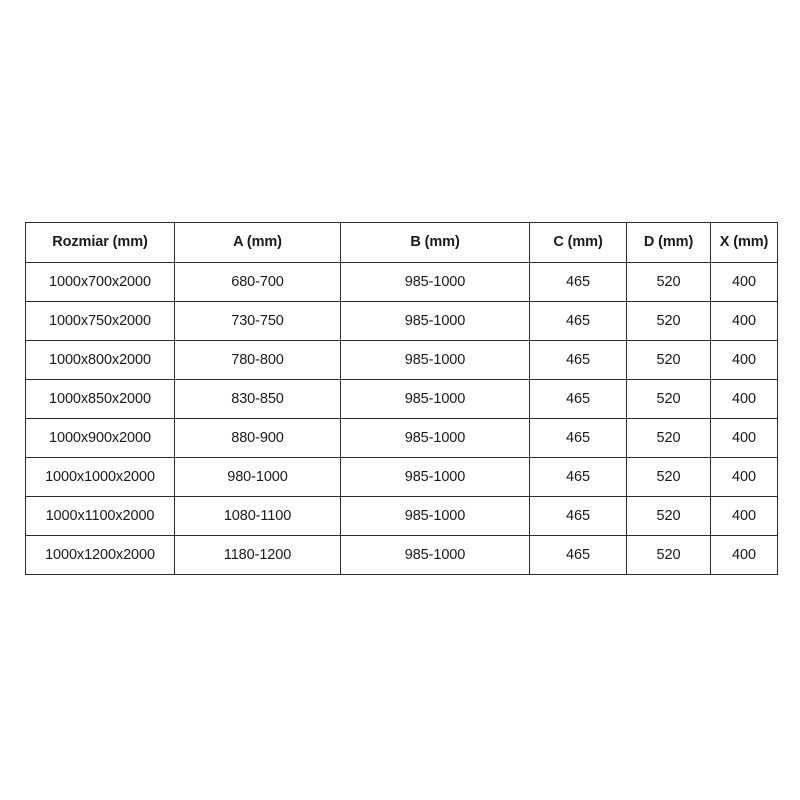  I want to click on table-row: 1000x800x2000 780-800 985-1000 465 520 400, so click(401, 360).